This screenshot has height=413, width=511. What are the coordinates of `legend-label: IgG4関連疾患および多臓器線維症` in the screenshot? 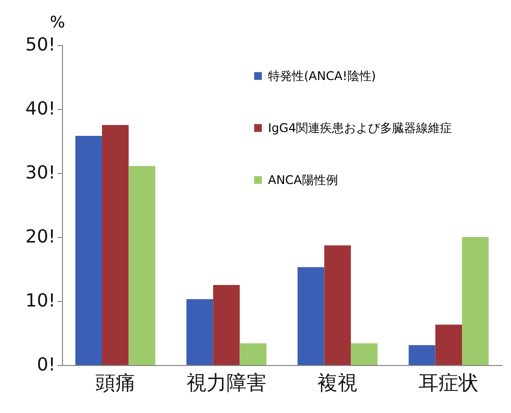 It's located at (360, 128).